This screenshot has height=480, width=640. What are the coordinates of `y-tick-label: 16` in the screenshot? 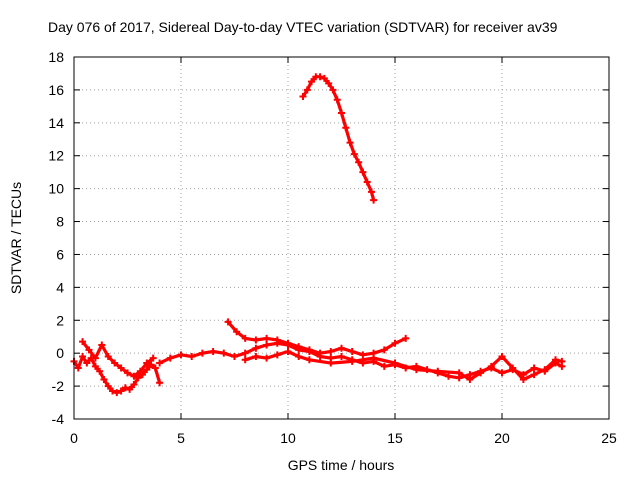 It's located at (56, 90).